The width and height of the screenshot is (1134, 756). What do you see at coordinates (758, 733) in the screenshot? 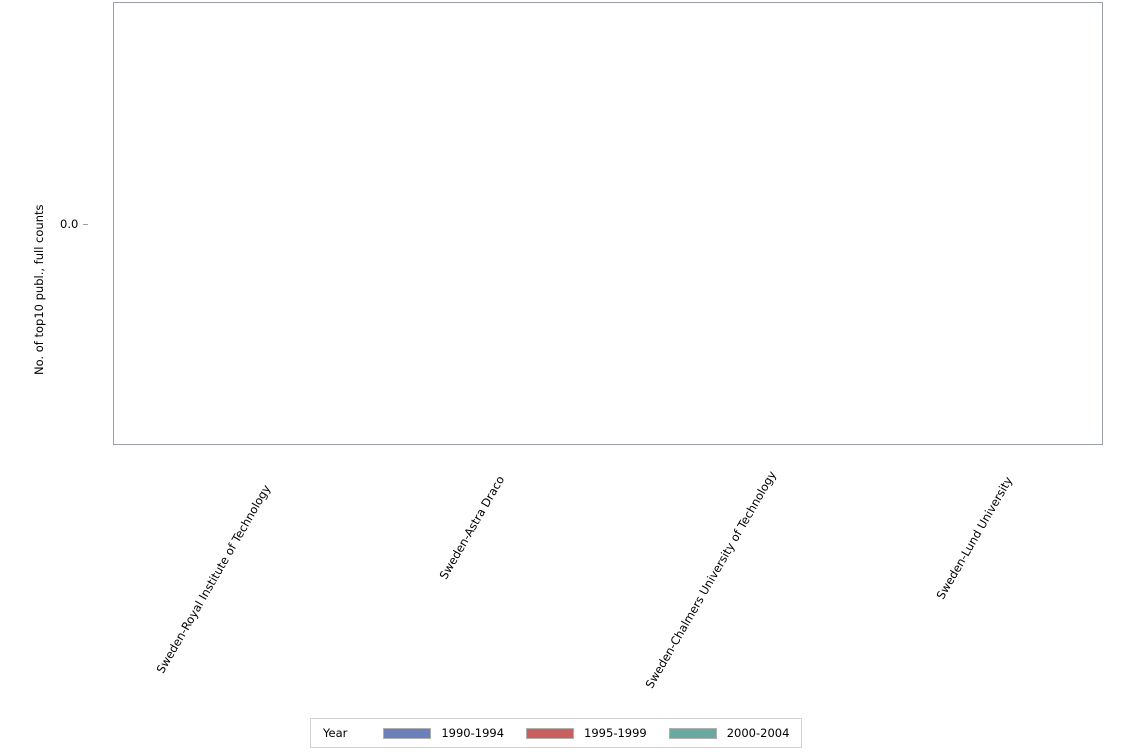
I see `legend-label-2000-2004: 2000-2004` at bounding box center [758, 733].